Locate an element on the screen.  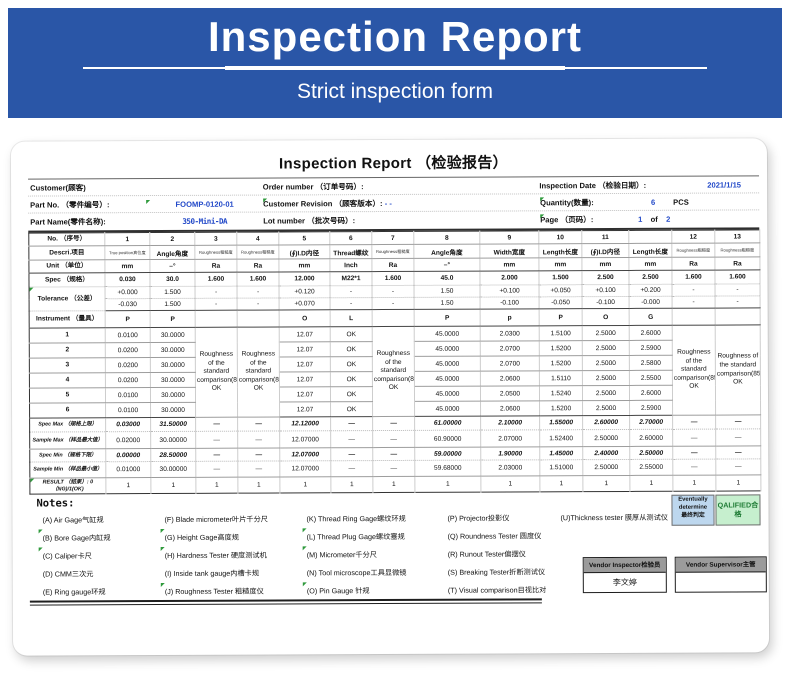
row-label-sample-max: Sample Max （样品最大值） is located at coordinates (67, 440).